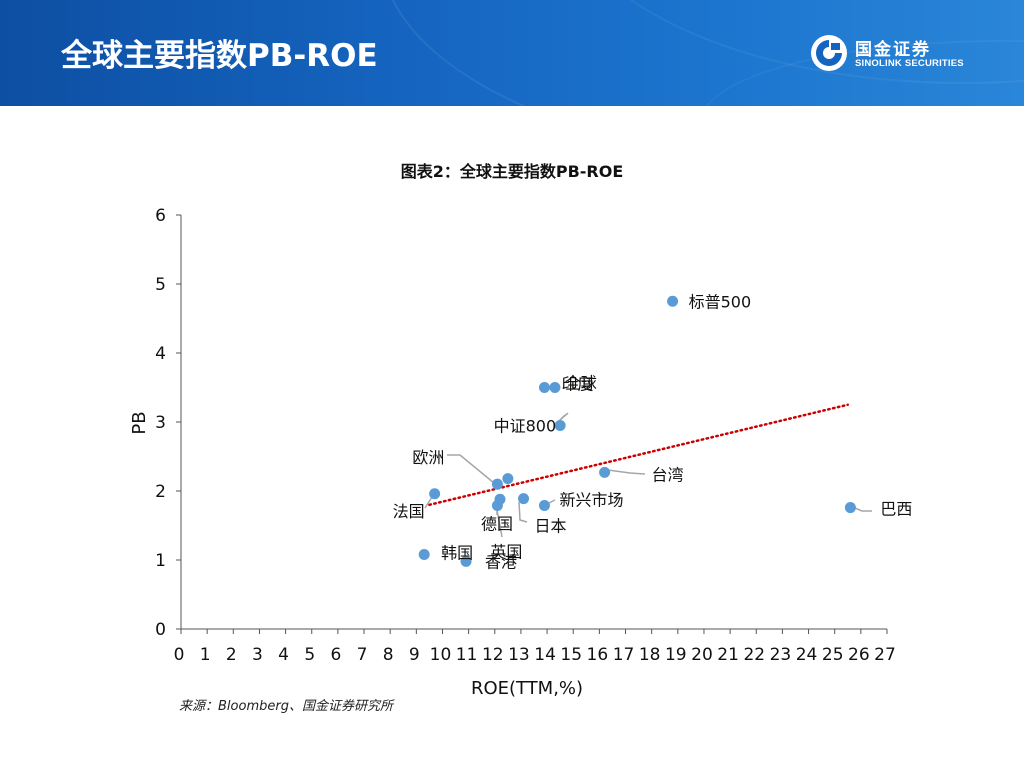 The image size is (1024, 768). What do you see at coordinates (441, 655) in the screenshot?
I see `x-tick-label: 10` at bounding box center [441, 655].